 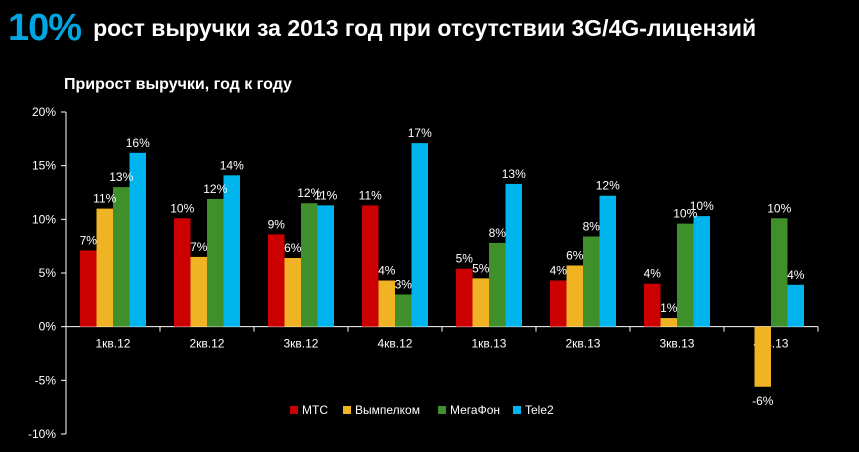 What do you see at coordinates (677, 344) in the screenshot?
I see `x-tick-label: 3кв.13` at bounding box center [677, 344].